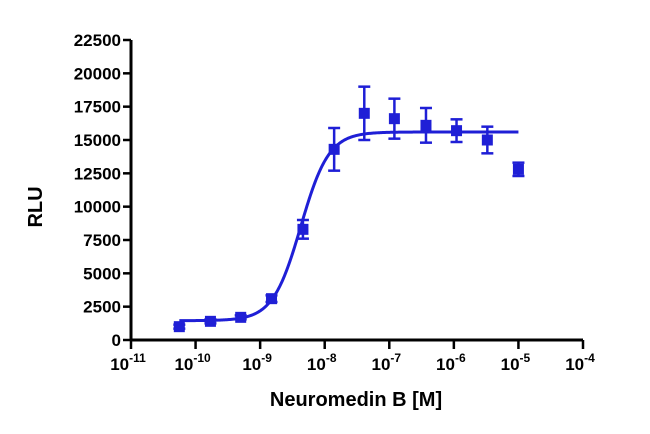 This screenshot has height=434, width=650. Describe the element at coordinates (192, 362) in the screenshot. I see `x-tick-label: 10⁻¹⁰` at that location.